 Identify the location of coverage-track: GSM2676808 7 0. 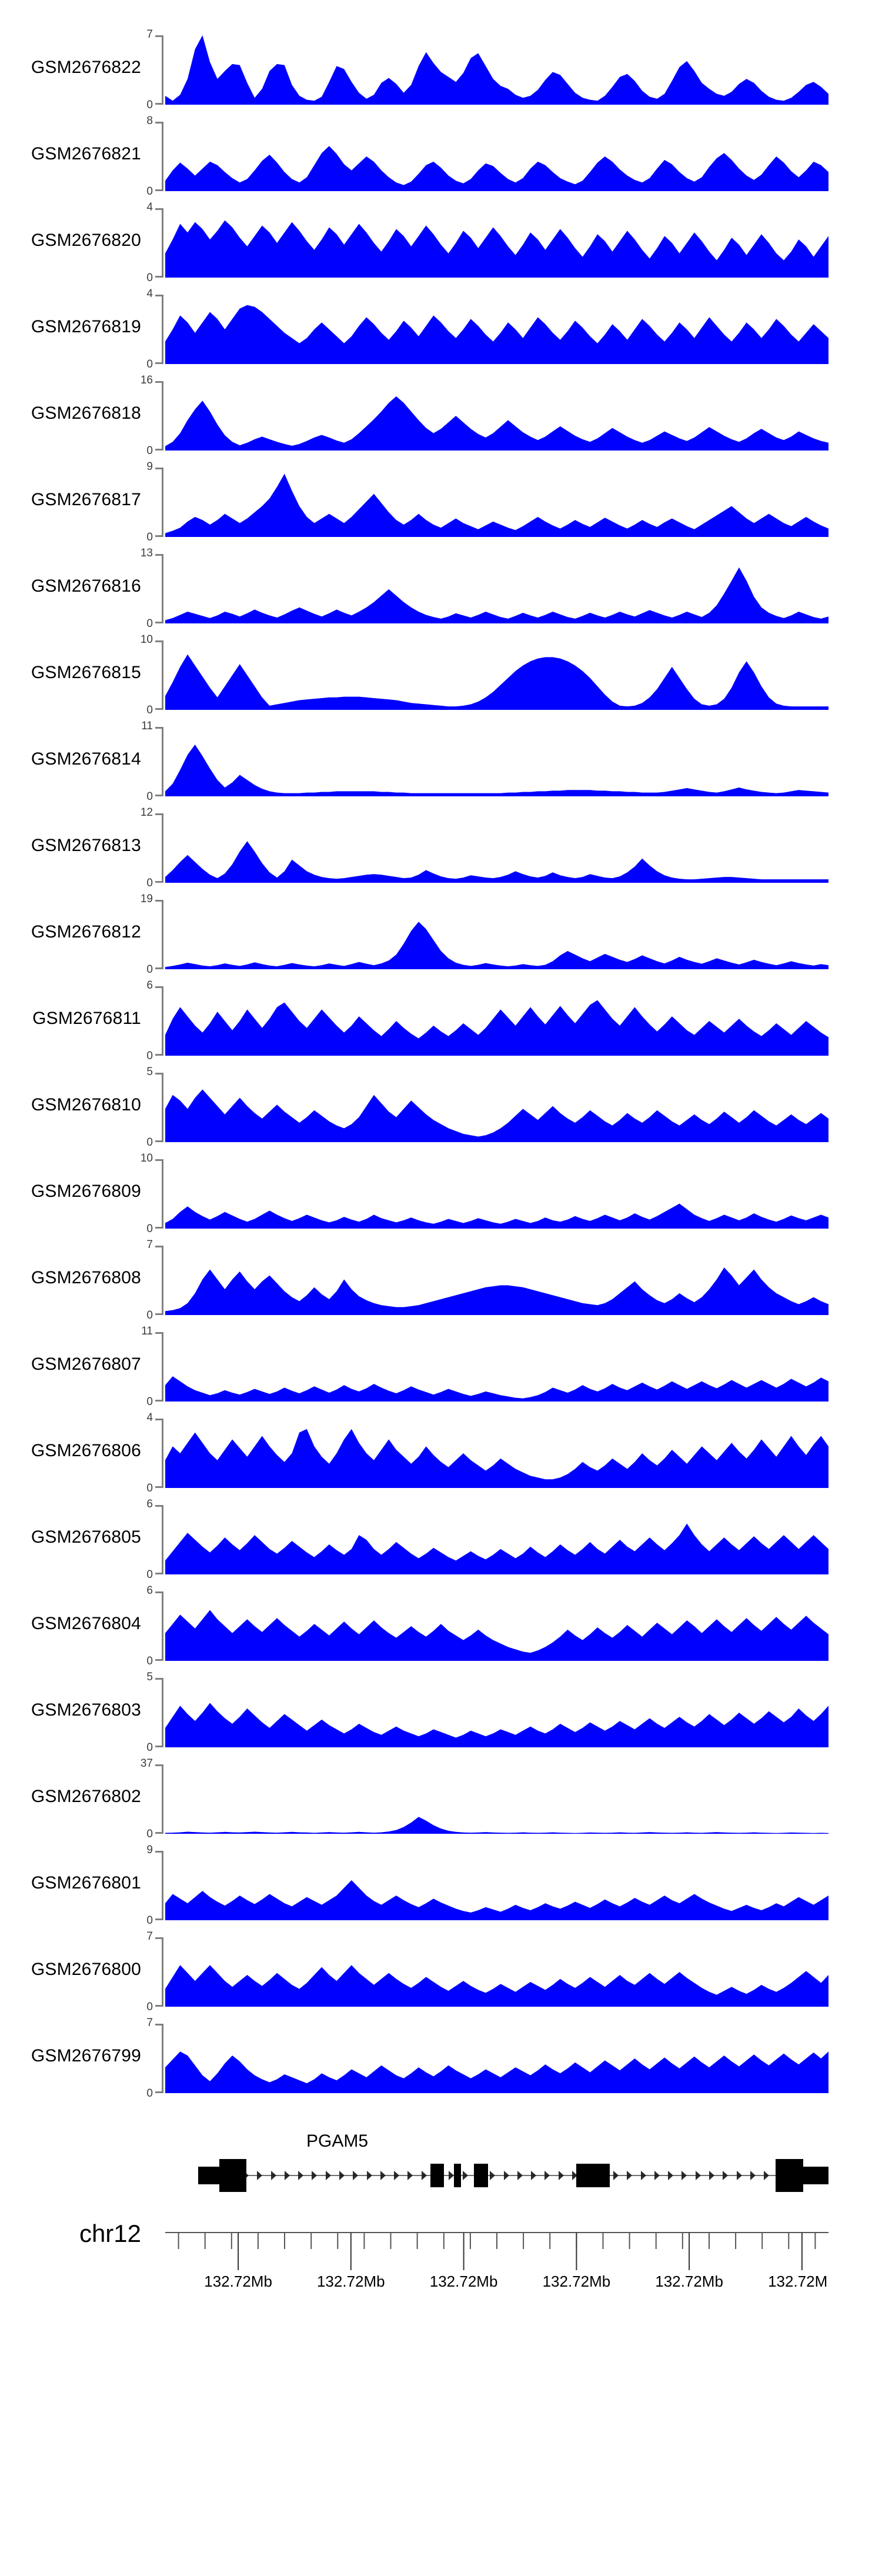
(441, 1280).